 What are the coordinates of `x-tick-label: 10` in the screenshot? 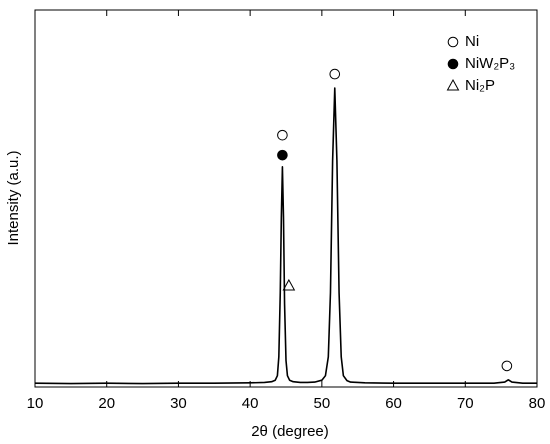 It's located at (35, 403).